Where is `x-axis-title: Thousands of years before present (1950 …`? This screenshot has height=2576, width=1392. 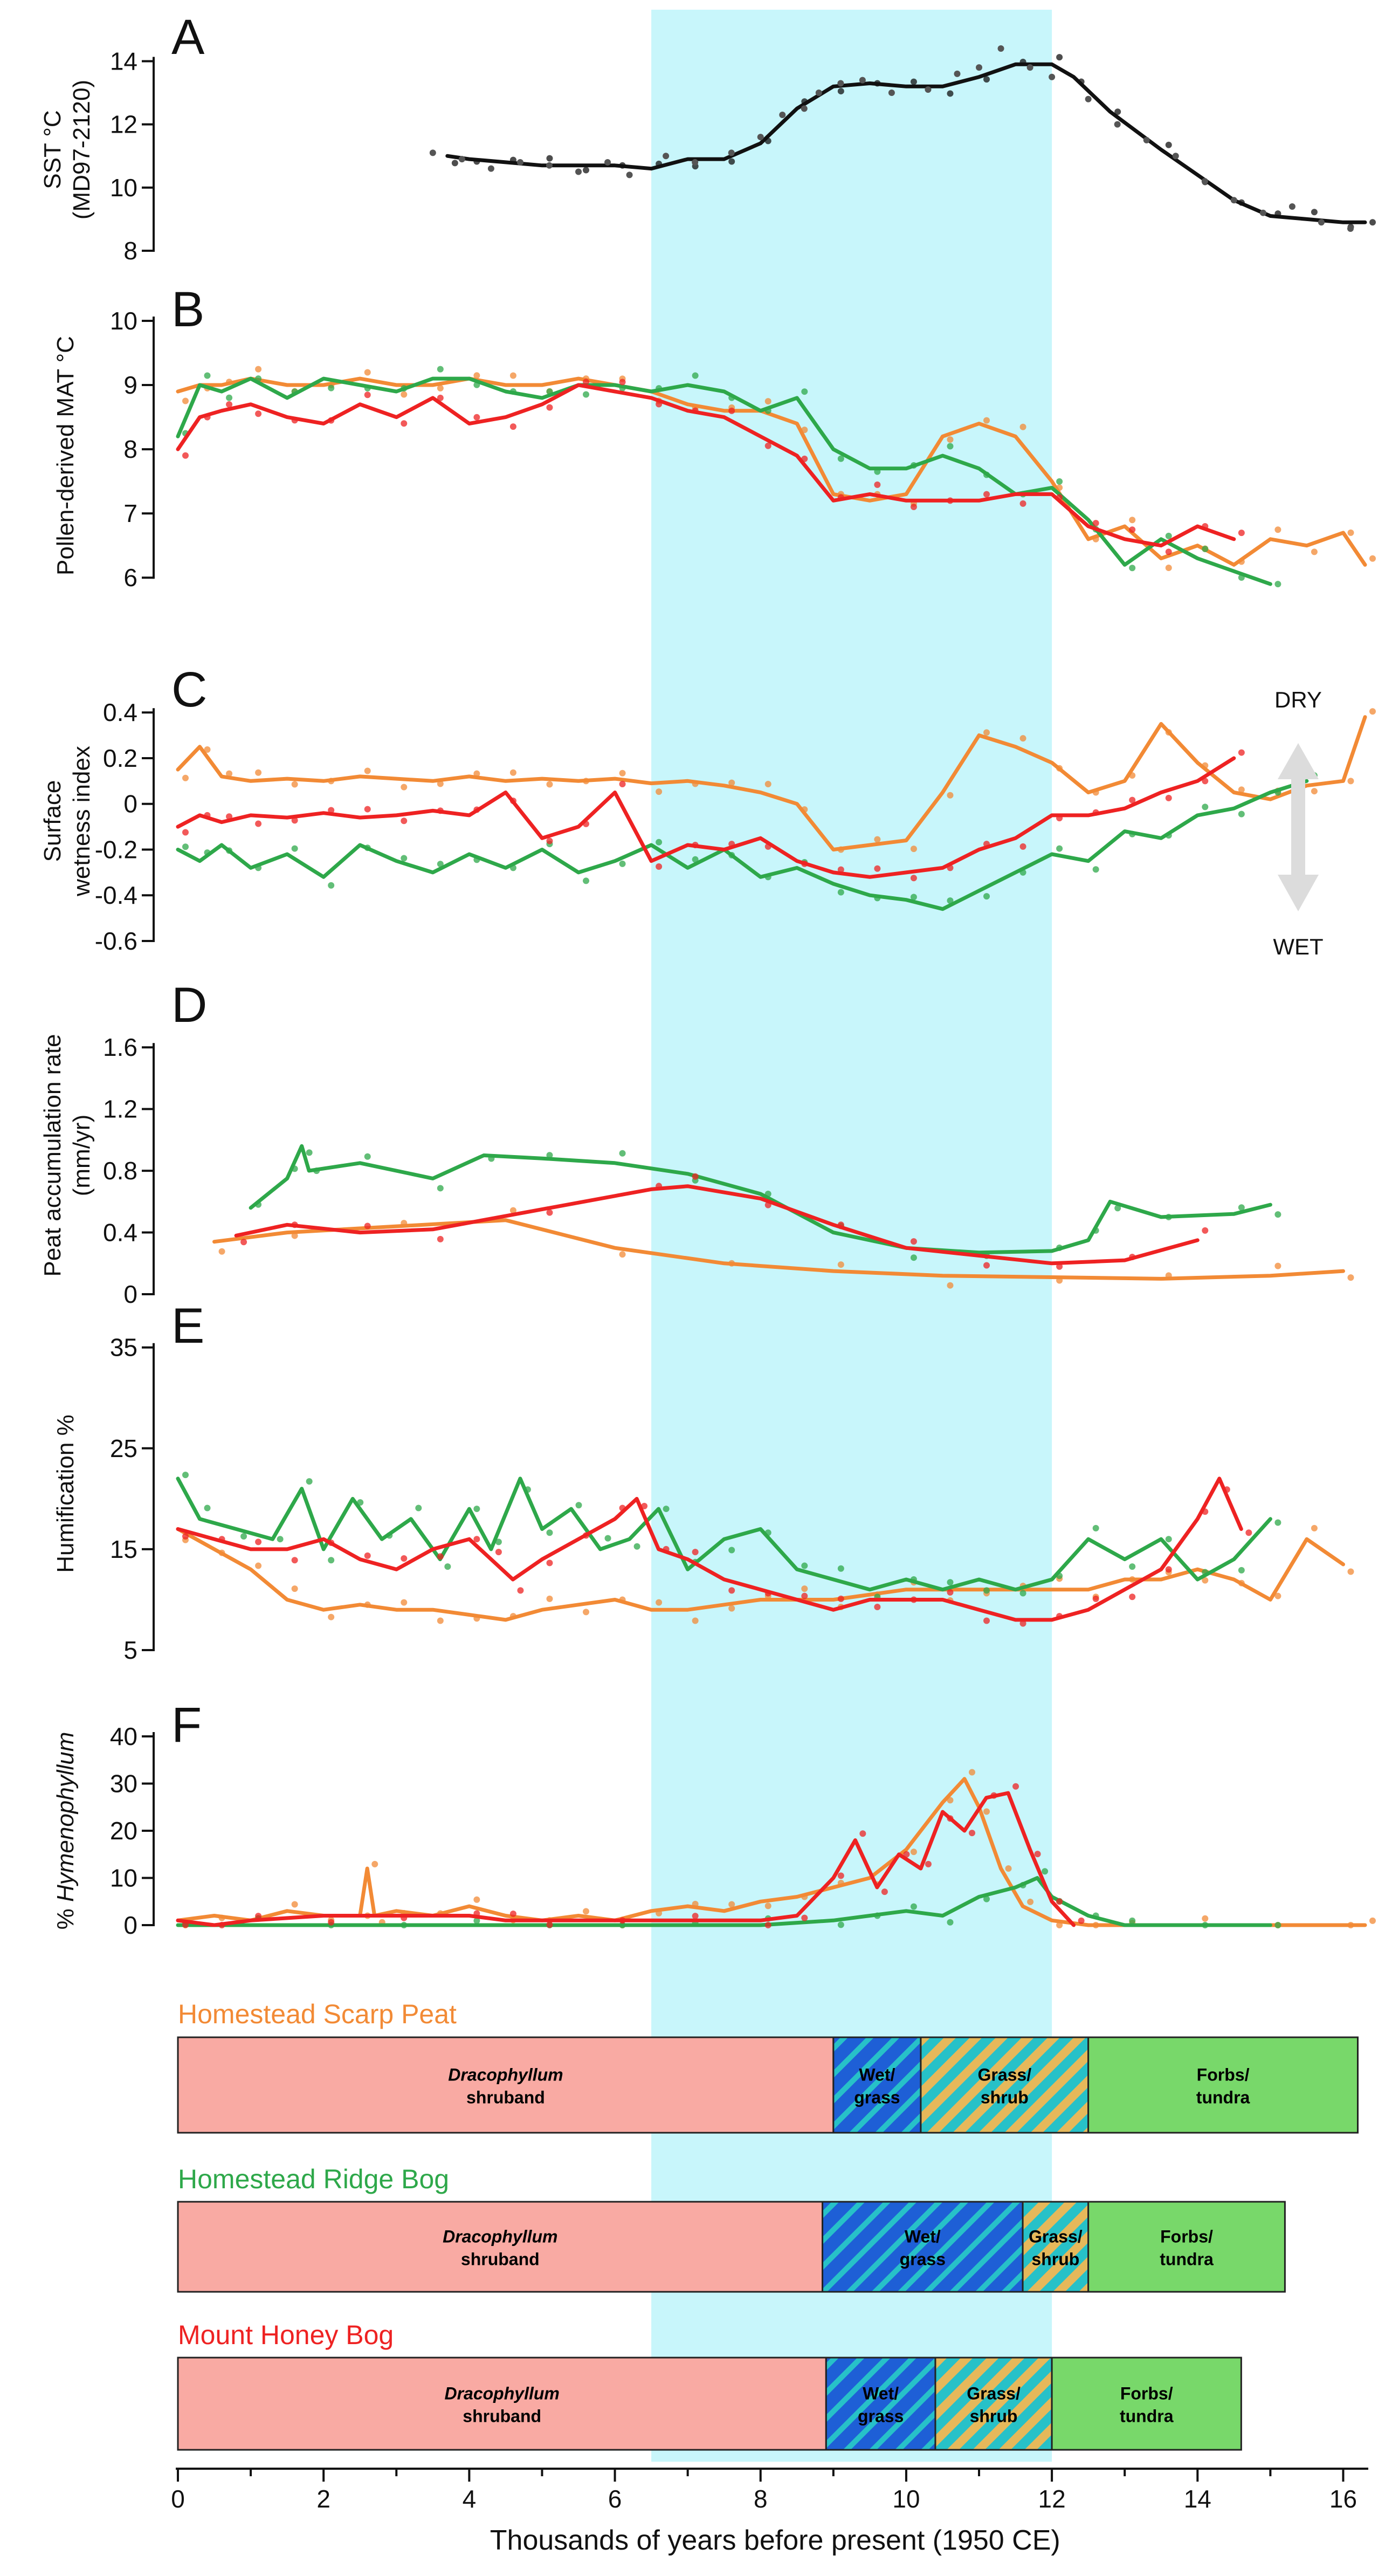
x-axis-title: Thousands of years before present (1950 … is located at coordinates (775, 2540).